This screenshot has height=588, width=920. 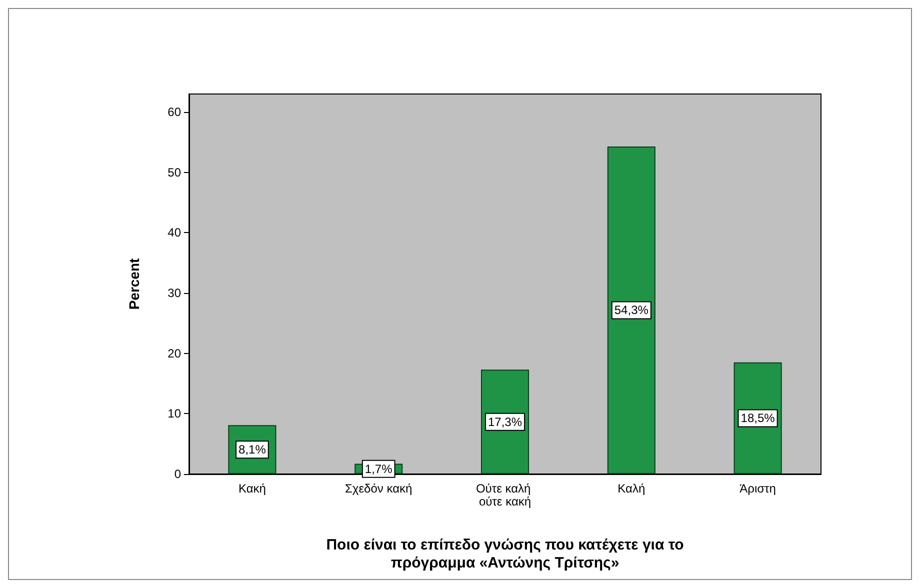 I want to click on data-label: 18,5%, so click(x=758, y=418).